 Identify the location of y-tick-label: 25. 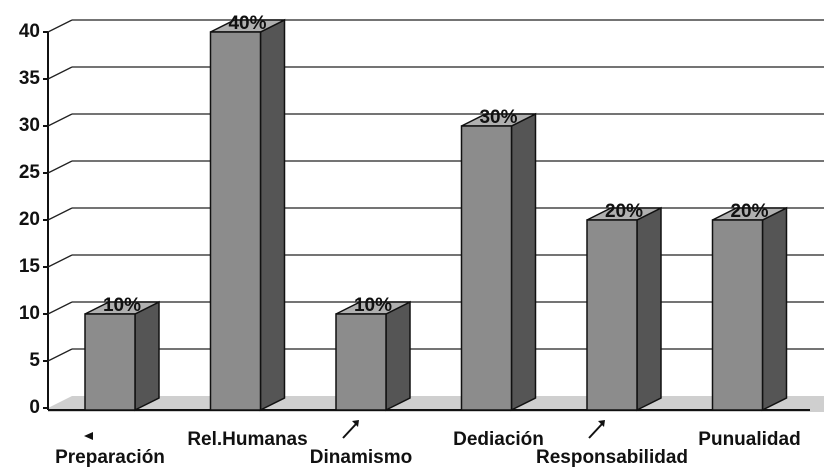
(30, 172).